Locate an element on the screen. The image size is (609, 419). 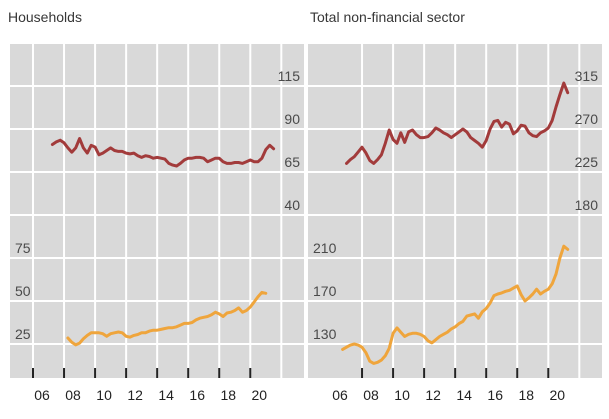
panel-title-total-nonfinancial: Total non-financial sector is located at coordinates (387, 17).